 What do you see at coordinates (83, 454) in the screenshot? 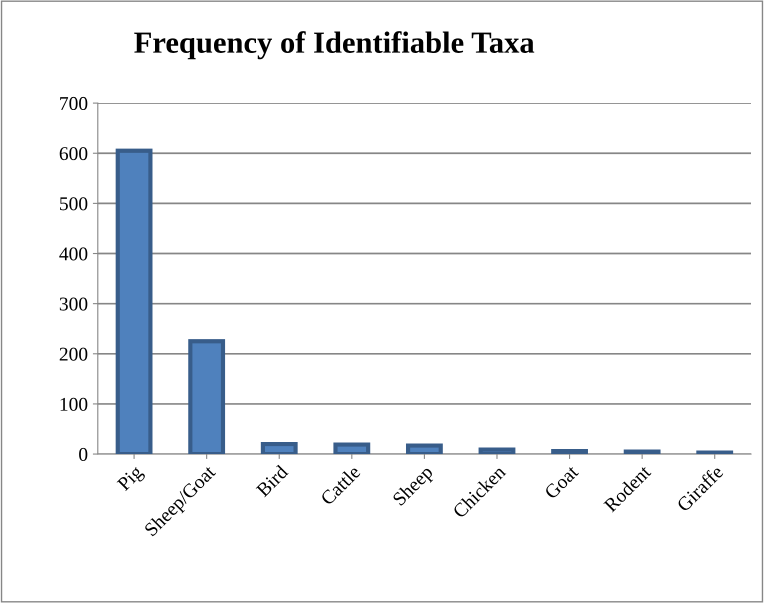
I see `y-tick-label: 0` at bounding box center [83, 454].